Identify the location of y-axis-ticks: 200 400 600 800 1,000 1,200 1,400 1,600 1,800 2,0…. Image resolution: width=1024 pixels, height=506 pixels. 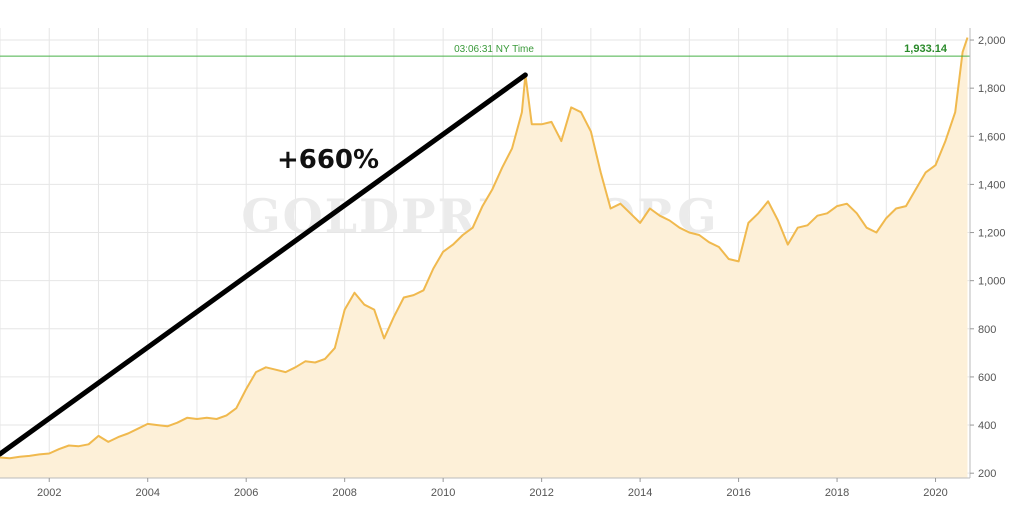
(988, 257).